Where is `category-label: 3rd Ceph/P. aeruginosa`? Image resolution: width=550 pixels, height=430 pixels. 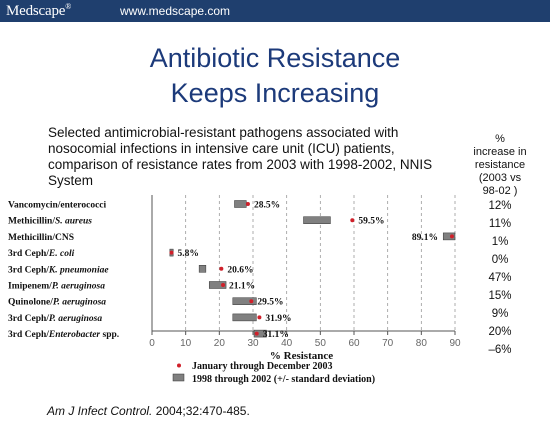 category-label: 3rd Ceph/P. aeruginosa is located at coordinates (55, 319).